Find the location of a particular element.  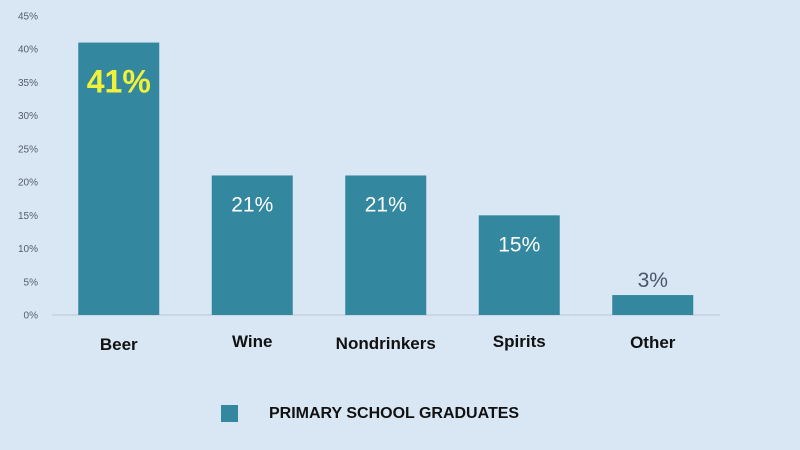

y-tick-label: 45% is located at coordinates (28, 17).